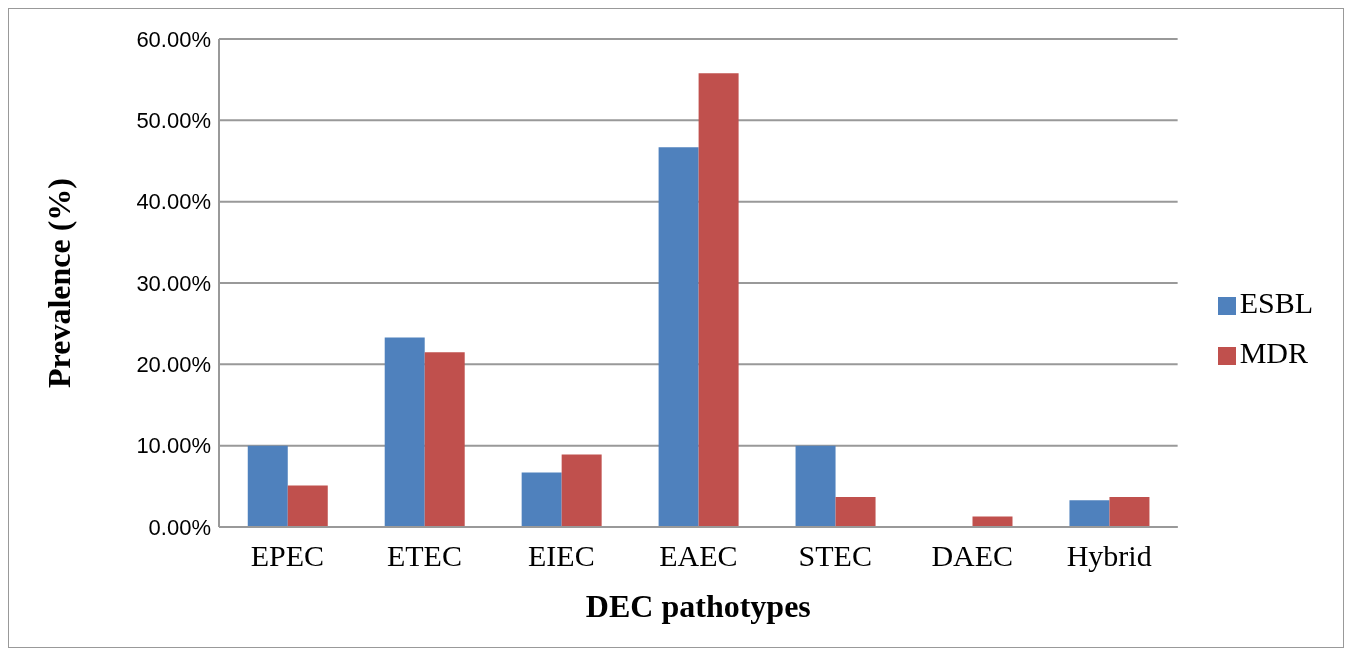 This screenshot has height=659, width=1354. What do you see at coordinates (173, 365) in the screenshot?
I see `y-tick-label: 20.00%` at bounding box center [173, 365].